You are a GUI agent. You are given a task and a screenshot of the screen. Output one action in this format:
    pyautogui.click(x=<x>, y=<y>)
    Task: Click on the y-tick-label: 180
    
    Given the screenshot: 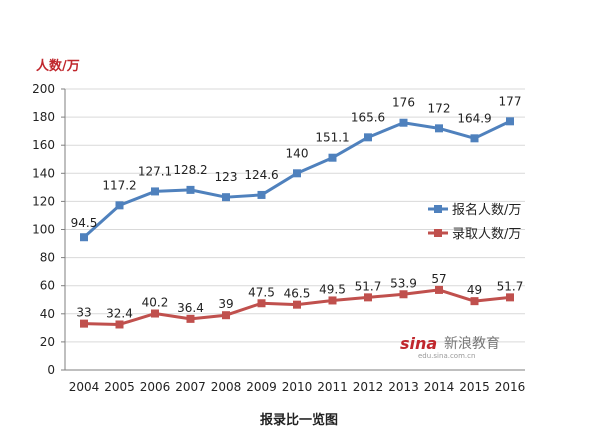 What is the action you would take?
    pyautogui.click(x=43, y=117)
    